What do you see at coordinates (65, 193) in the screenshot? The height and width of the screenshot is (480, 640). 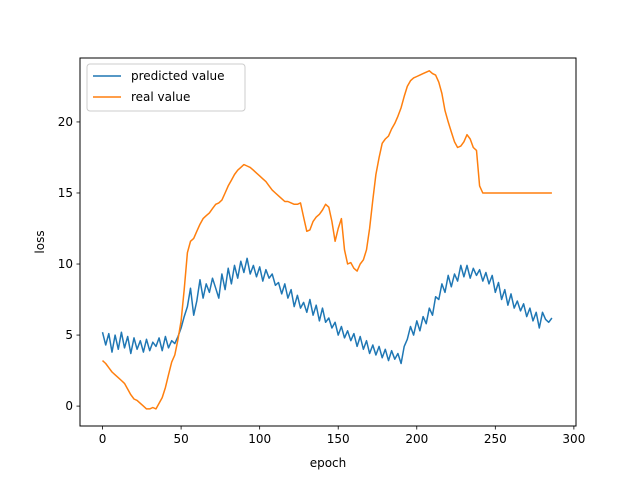 I see `y-tick-label: 15` at bounding box center [65, 193].